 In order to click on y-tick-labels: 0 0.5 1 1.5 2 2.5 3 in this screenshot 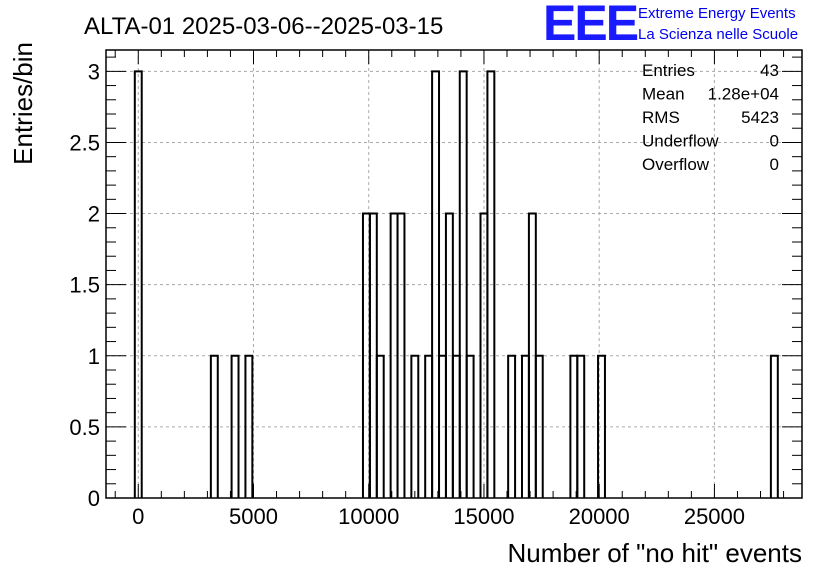, I will do `click(84, 285)`.